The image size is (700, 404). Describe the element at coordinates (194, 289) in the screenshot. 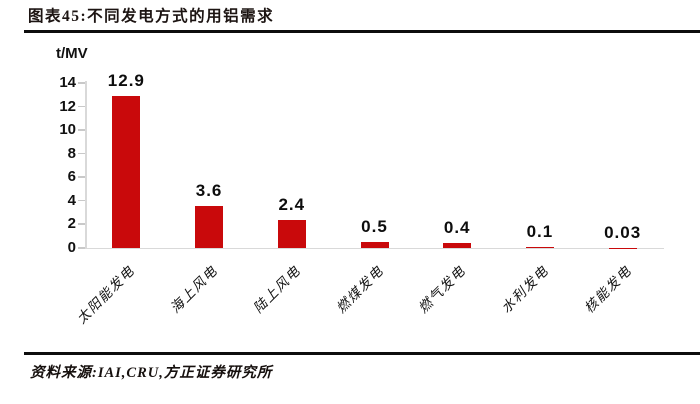

I see `category-label: 海上风电` at that location.